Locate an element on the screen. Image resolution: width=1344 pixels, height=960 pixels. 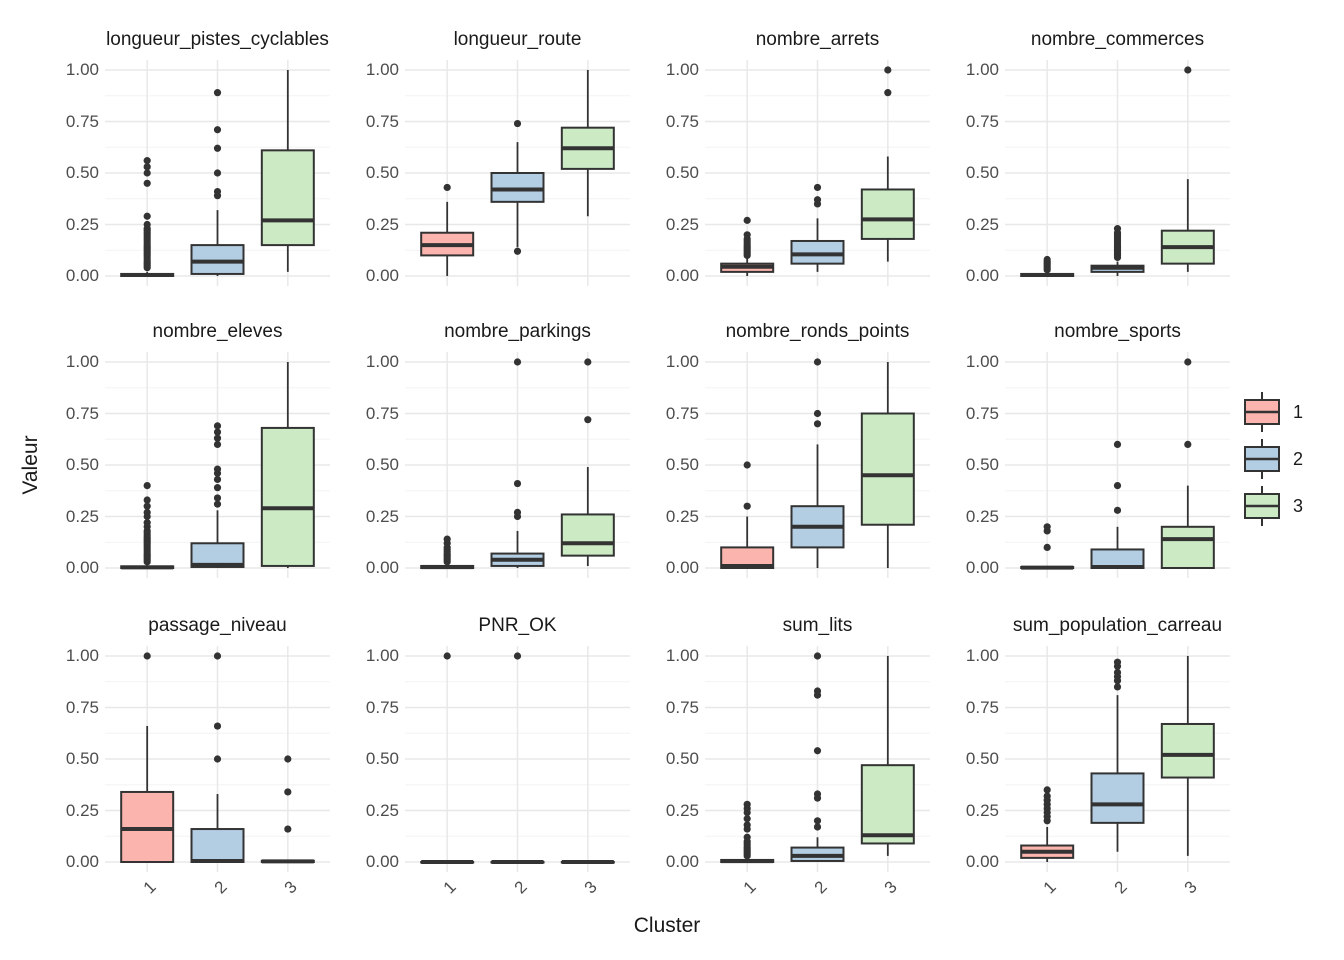
facet-title: nombre_parkings is located at coordinates (517, 331).